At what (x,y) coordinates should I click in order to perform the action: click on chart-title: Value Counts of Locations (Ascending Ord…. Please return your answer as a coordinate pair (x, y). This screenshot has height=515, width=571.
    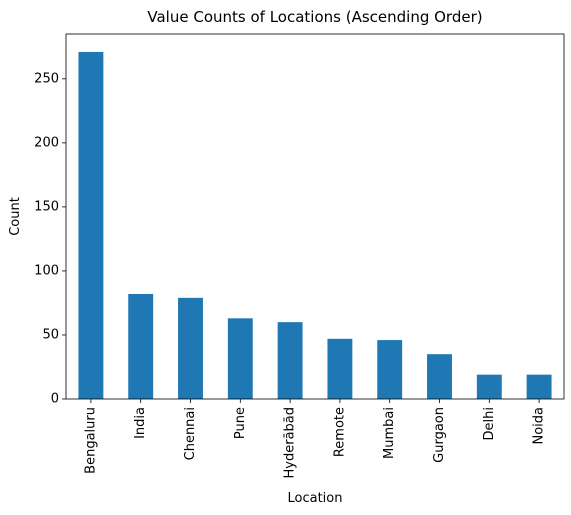
    Looking at the image, I should click on (314, 17).